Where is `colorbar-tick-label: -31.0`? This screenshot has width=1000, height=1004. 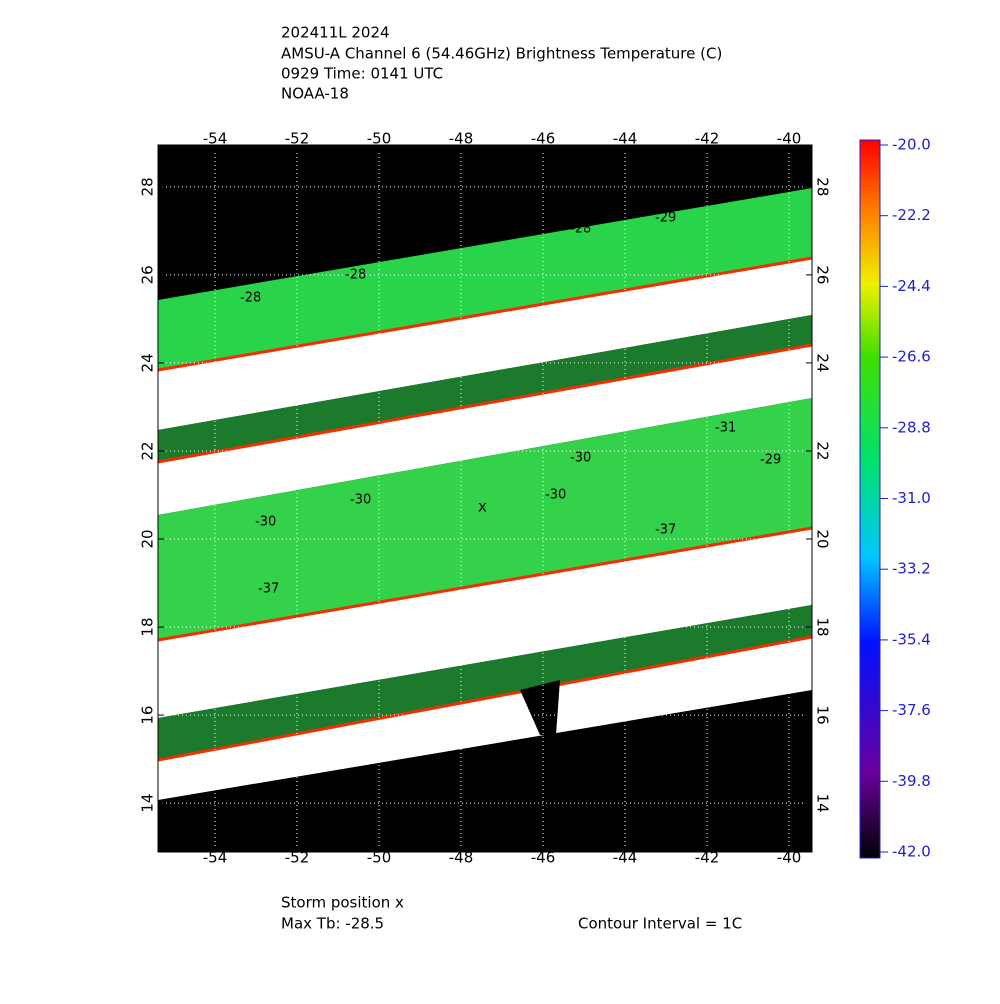 colorbar-tick-label: -31.0 is located at coordinates (911, 498).